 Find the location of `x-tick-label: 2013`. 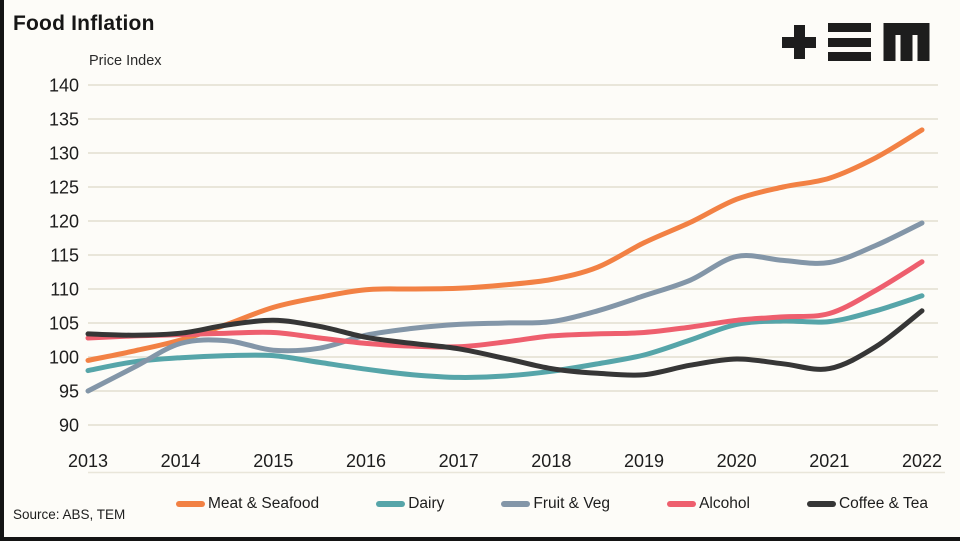

x-tick-label: 2013 is located at coordinates (88, 461).